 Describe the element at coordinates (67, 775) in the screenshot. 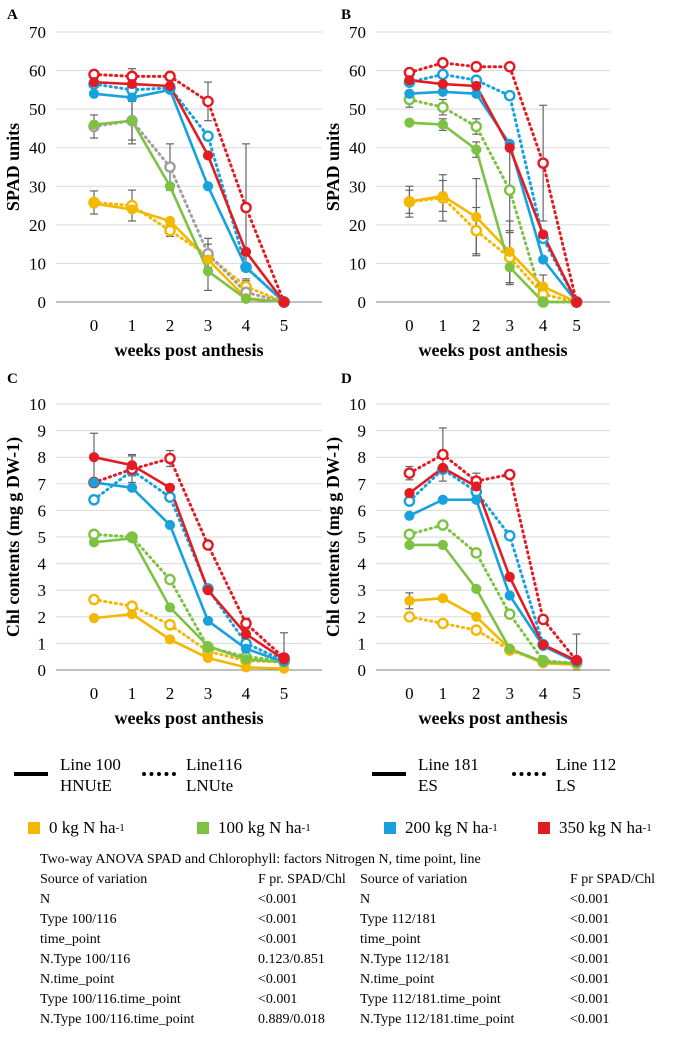

I see `legend-left-solid: Line 100 HNUtE` at that location.